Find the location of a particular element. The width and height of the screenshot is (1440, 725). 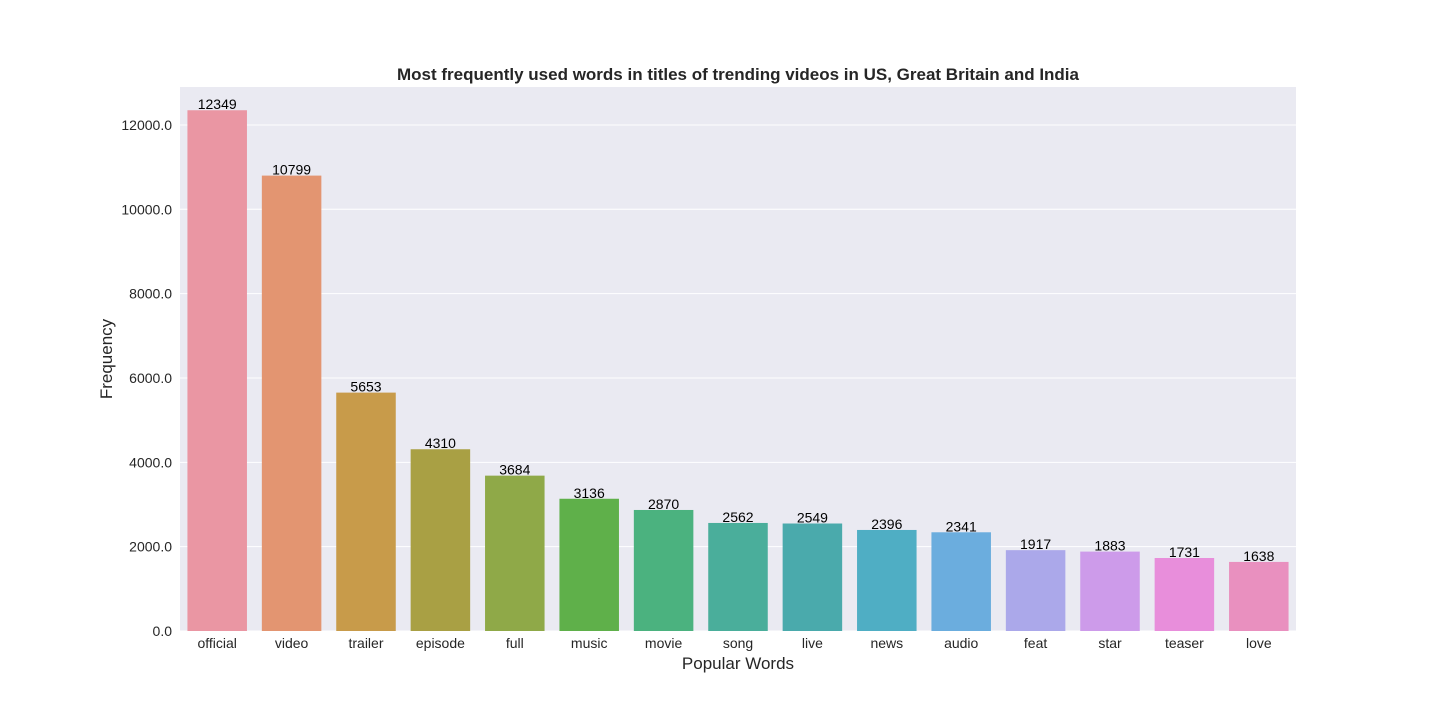

x-axis-label: Popular Words is located at coordinates (738, 663).